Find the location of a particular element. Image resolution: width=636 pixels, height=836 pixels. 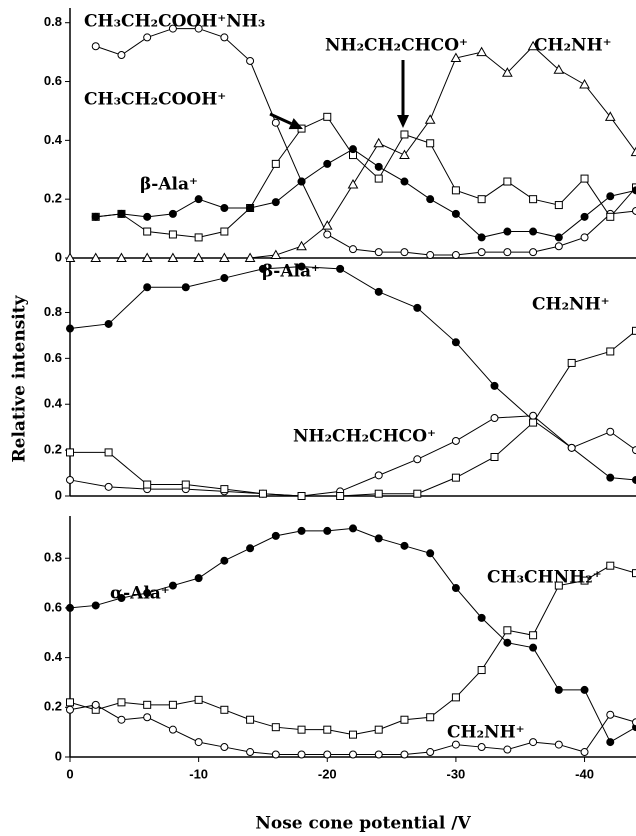

arrow-head is located at coordinates (403, 121).